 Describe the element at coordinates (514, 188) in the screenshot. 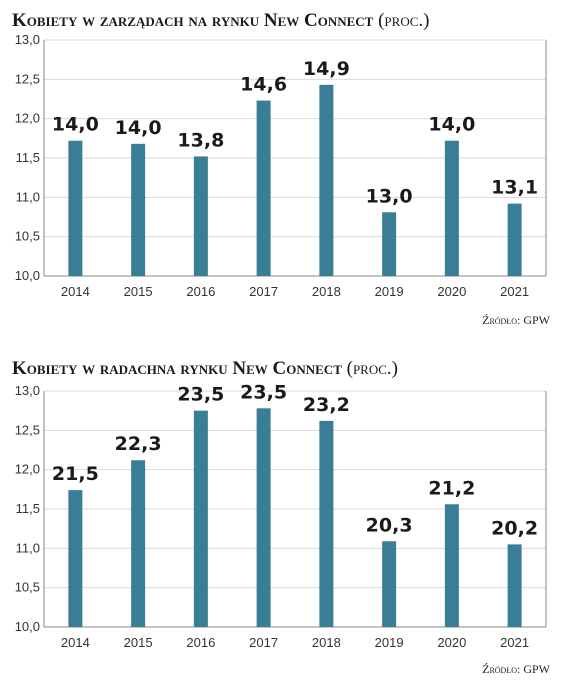

I see `data-label: 13,1` at that location.